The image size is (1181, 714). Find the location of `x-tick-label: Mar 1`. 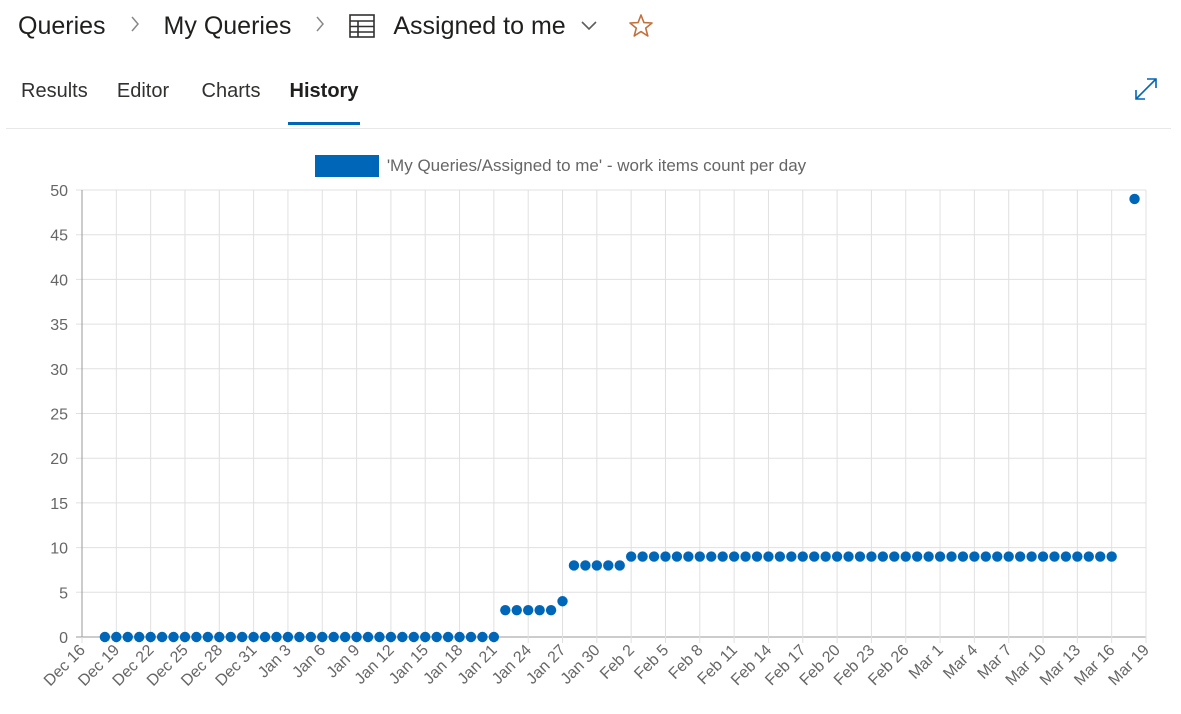

x-tick-label: Mar 1 is located at coordinates (926, 662).